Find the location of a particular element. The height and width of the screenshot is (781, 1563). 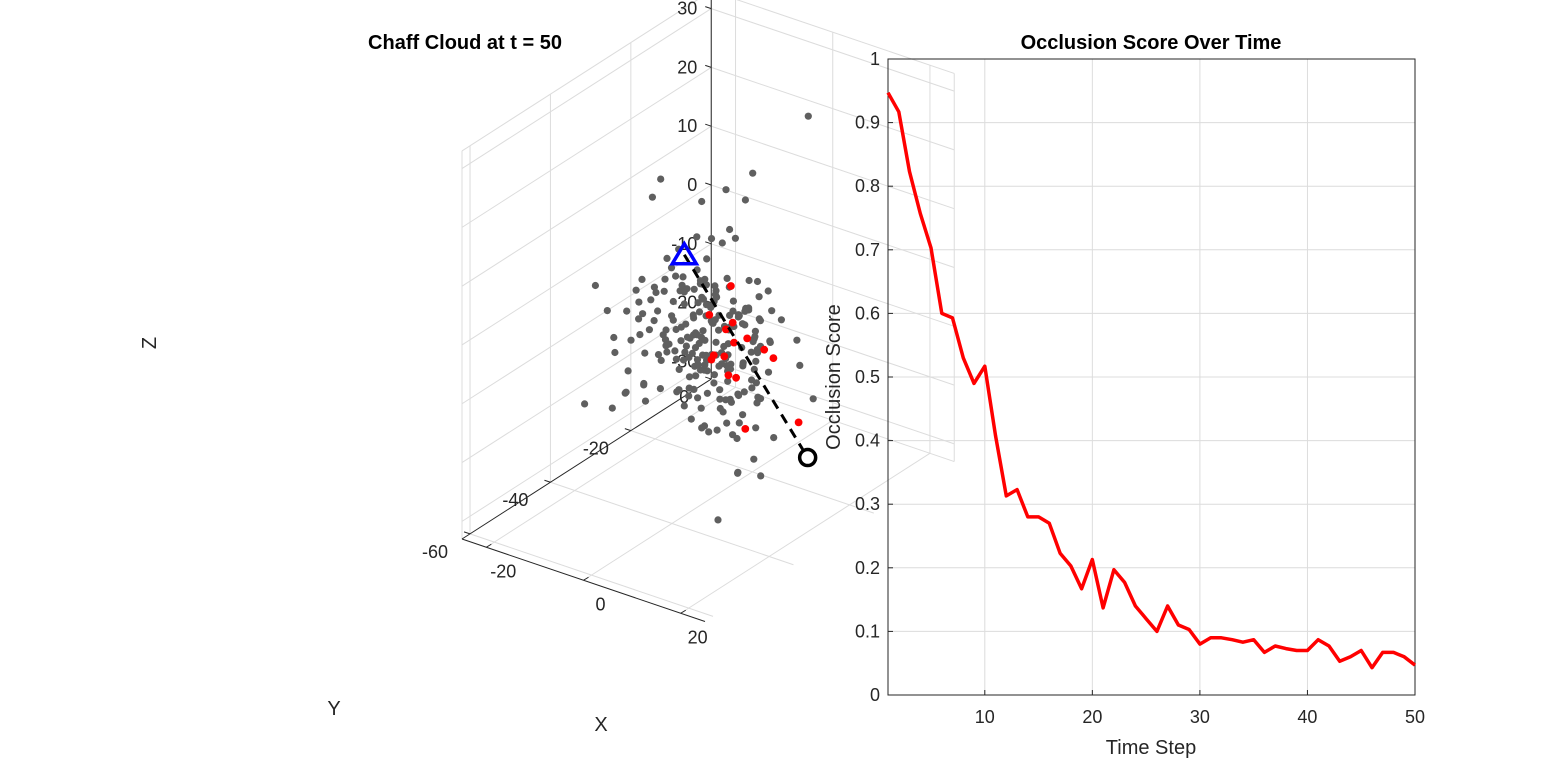

y-tick-label: 0.2 is located at coordinates (867, 568).